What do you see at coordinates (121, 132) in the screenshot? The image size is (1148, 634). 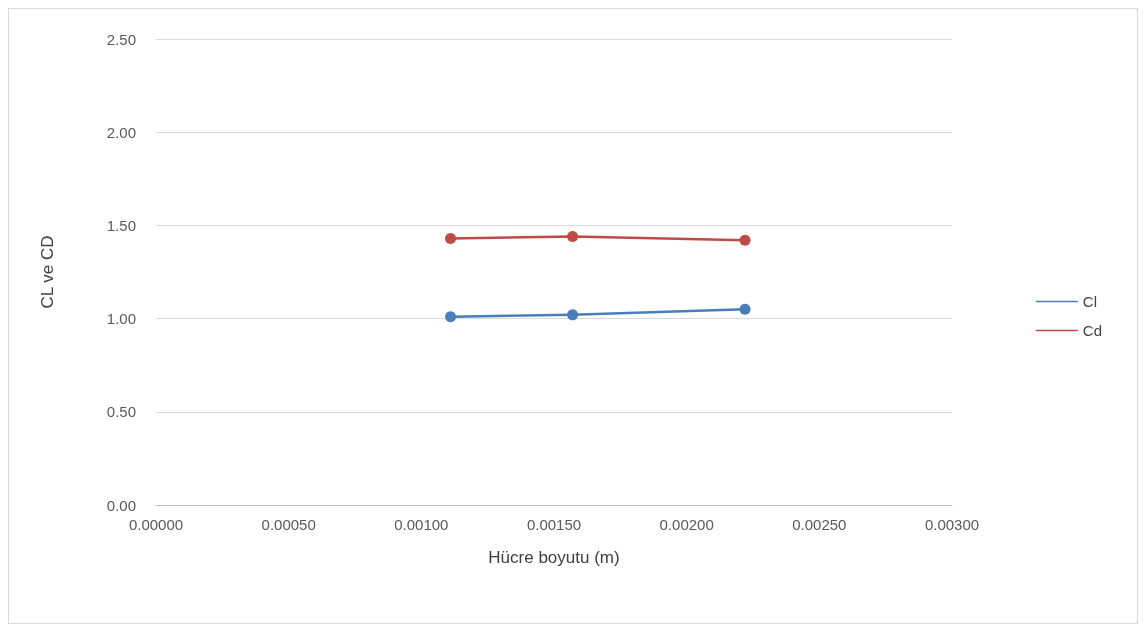 I see `y-tick-label: 2.00` at bounding box center [121, 132].